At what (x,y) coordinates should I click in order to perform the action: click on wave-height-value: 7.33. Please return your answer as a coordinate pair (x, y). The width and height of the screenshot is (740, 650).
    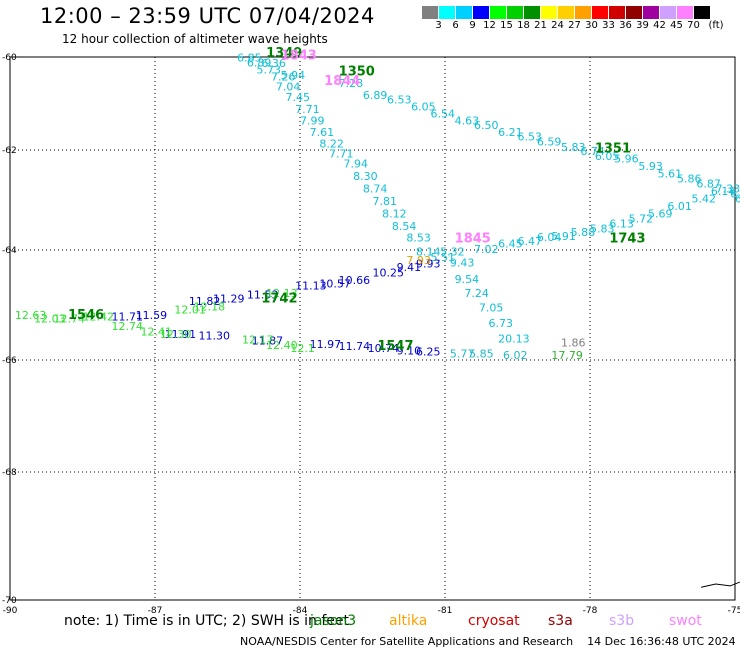
    Looking at the image, I should click on (728, 189).